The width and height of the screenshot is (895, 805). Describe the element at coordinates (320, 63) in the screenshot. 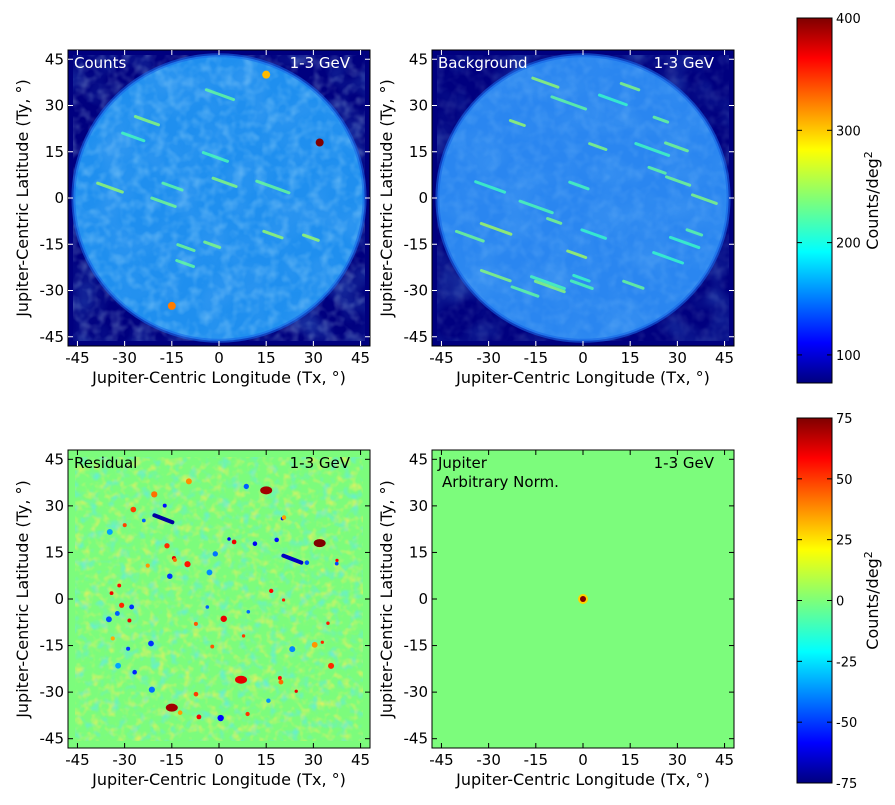

I see `energy-label: 1-3 GeV` at that location.